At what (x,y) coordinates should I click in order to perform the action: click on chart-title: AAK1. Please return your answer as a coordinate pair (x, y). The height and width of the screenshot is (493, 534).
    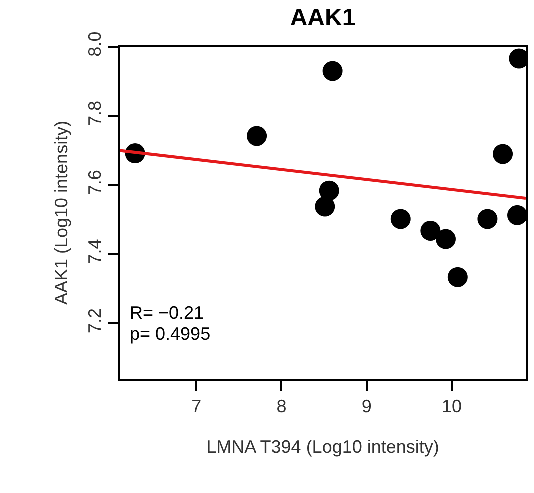
    Looking at the image, I should click on (323, 18).